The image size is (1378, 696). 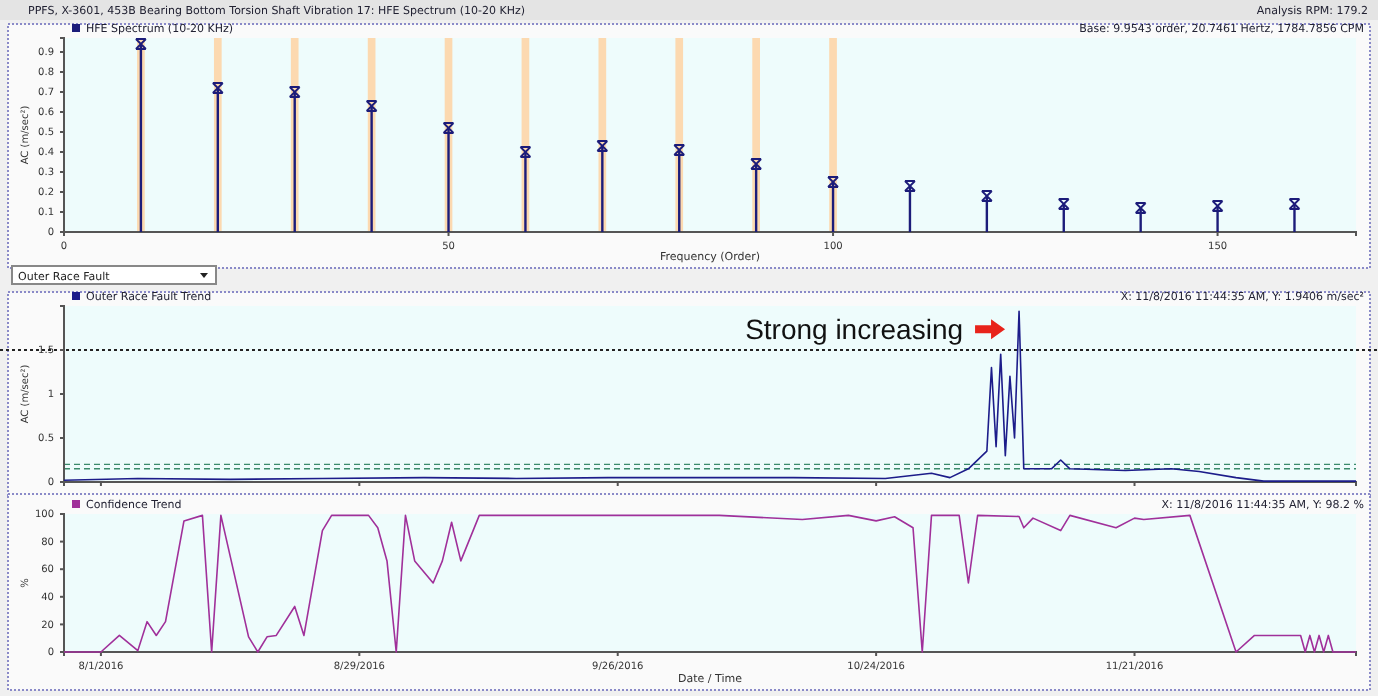 What do you see at coordinates (854, 329) in the screenshot?
I see `annotation: Strong increasing` at bounding box center [854, 329].